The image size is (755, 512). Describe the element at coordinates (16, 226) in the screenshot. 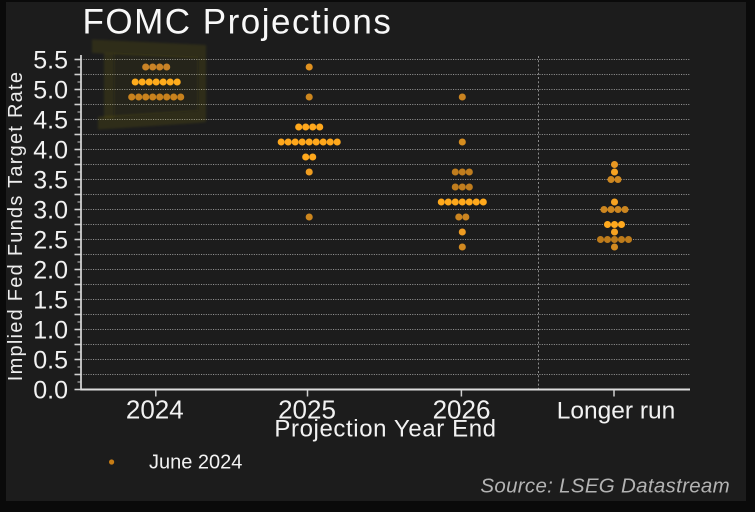

I see `svg-text: Implied Fed Funds Target Rate` at that location.